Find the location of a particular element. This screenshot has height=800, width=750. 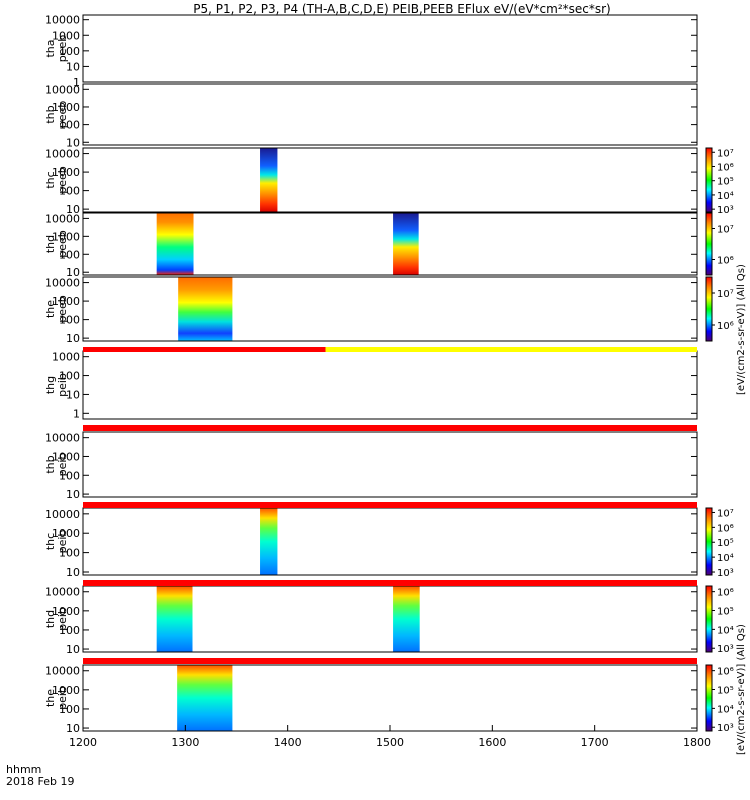

panel-label-line1: tha is located at coordinates (50, 48).